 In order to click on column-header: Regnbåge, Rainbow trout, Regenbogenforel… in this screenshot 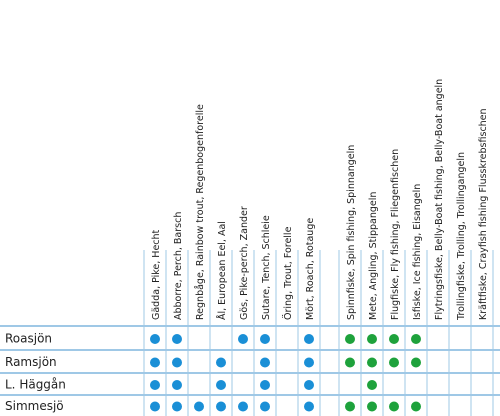, I will do `click(200, 212)`.